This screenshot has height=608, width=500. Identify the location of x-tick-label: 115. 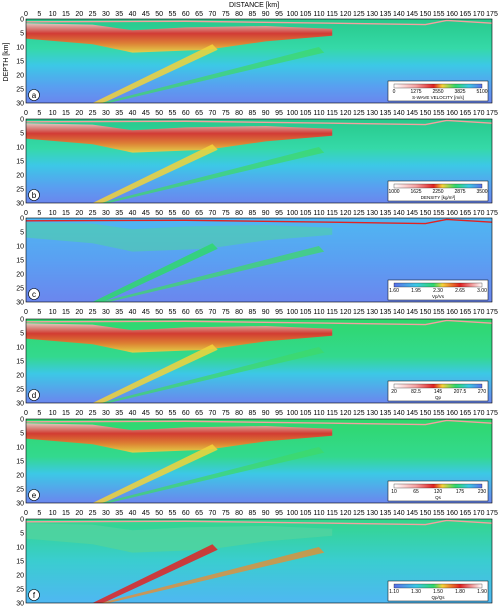
(332, 413).